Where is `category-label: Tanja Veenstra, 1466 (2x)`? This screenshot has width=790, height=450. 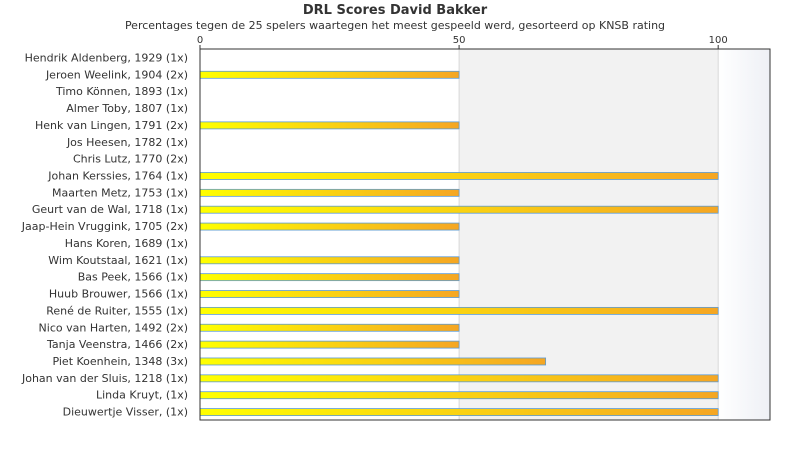 category-label: Tanja Veenstra, 1466 (2x) is located at coordinates (117, 344).